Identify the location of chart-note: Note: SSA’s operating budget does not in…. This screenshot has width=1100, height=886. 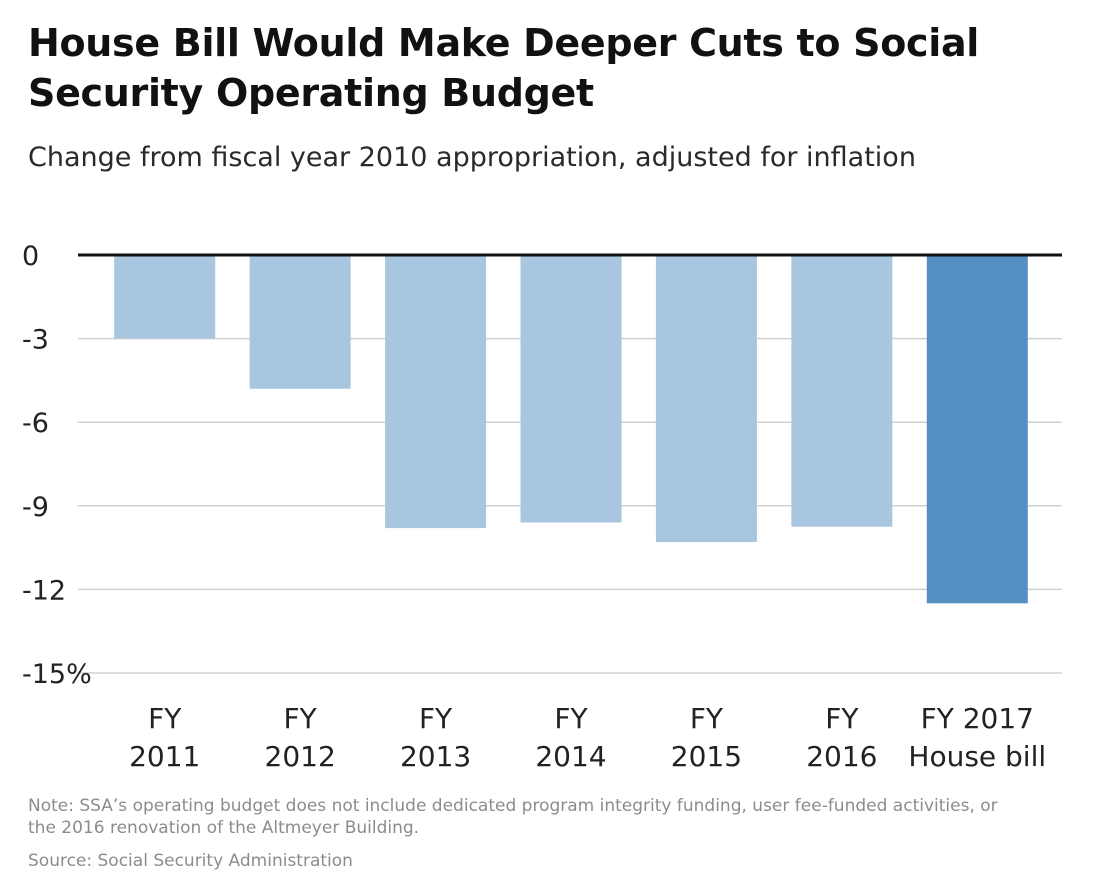
(513, 817).